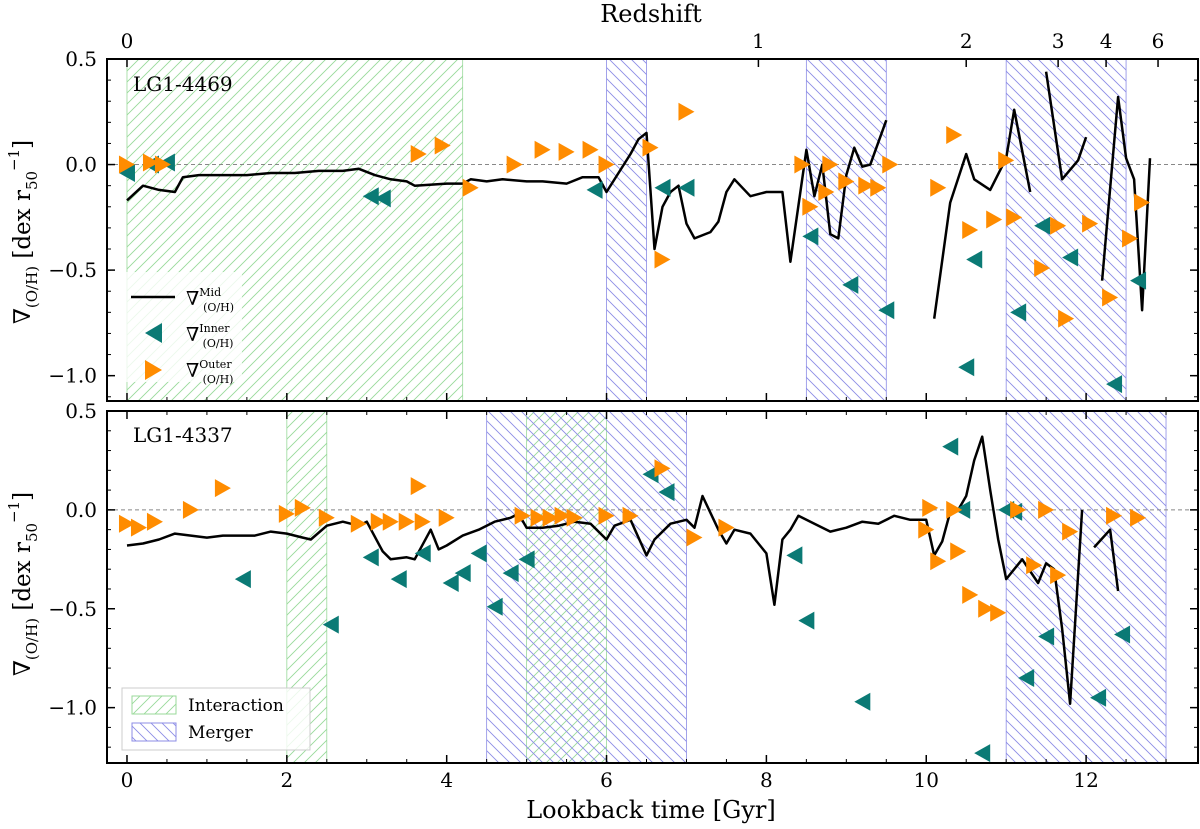  Describe the element at coordinates (183, 84) in the screenshot. I see `panel-label-lg1-4469: LG1-4469` at that location.